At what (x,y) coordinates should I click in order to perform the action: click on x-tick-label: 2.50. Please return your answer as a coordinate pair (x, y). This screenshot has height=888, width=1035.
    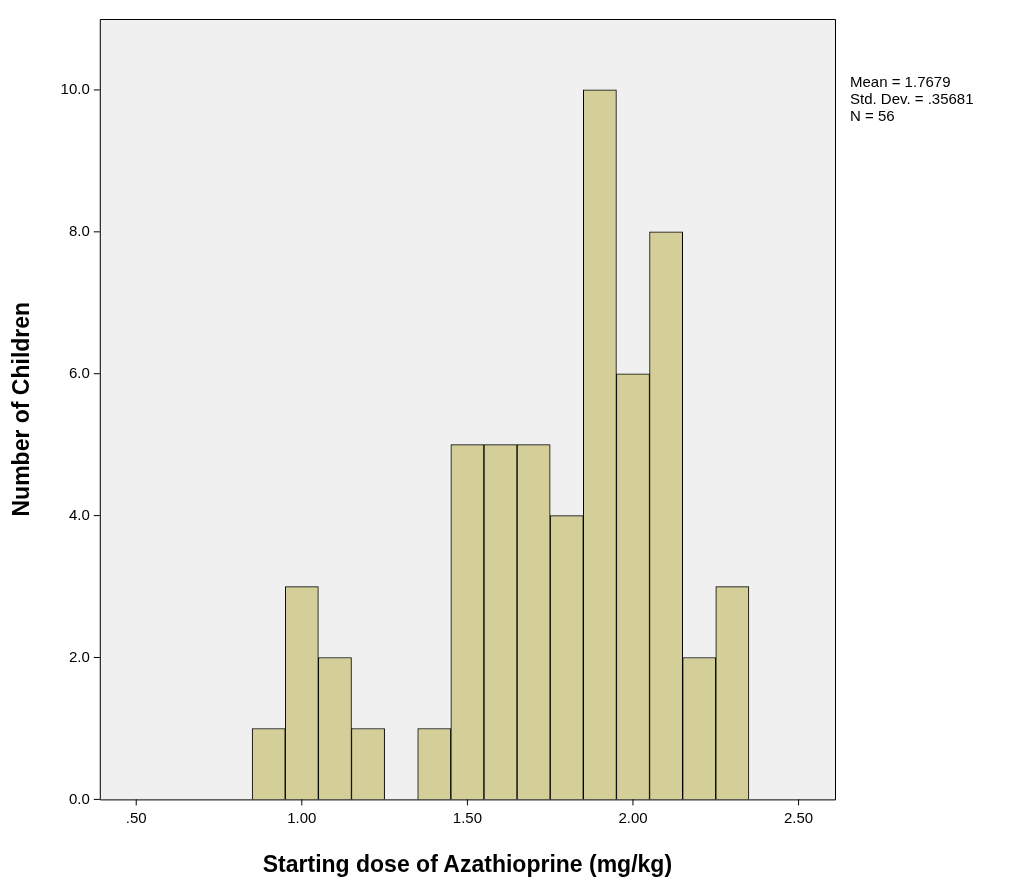
    Looking at the image, I should click on (798, 817).